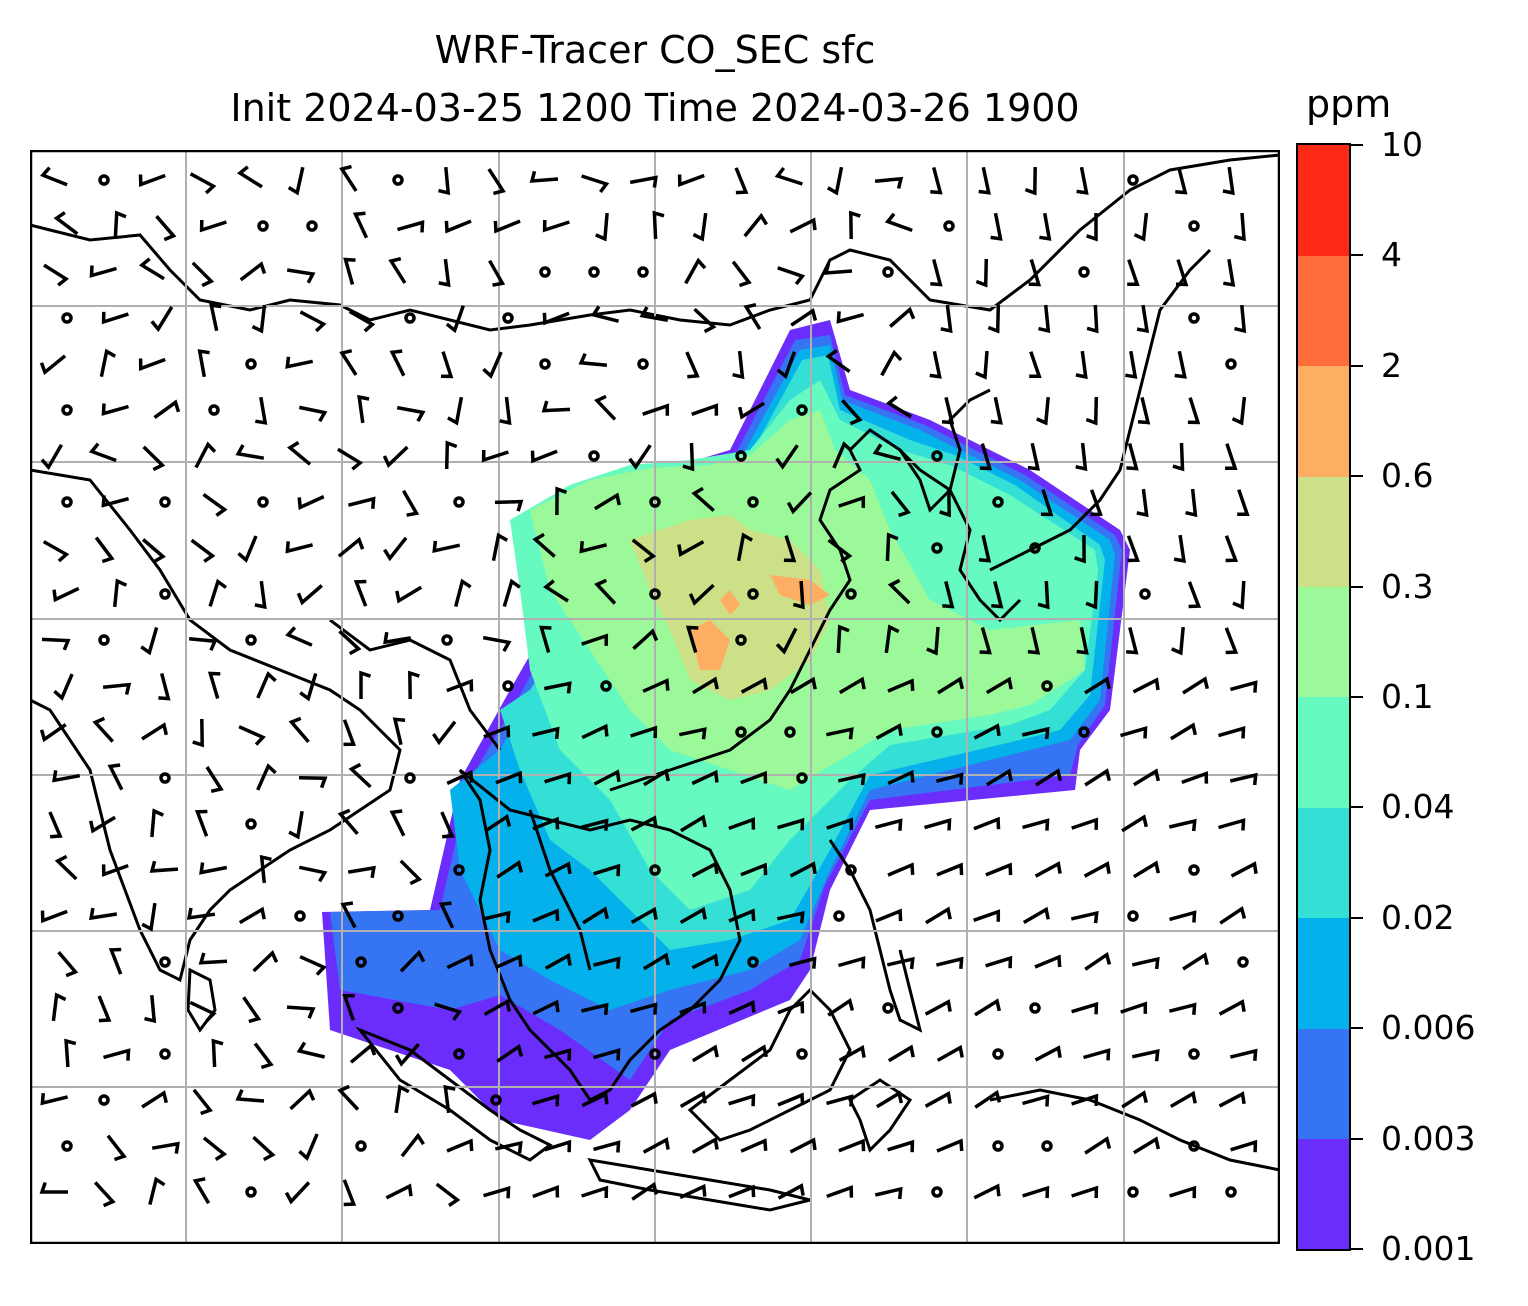  I want to click on colorbar-tick-label: 4, so click(1391, 255).